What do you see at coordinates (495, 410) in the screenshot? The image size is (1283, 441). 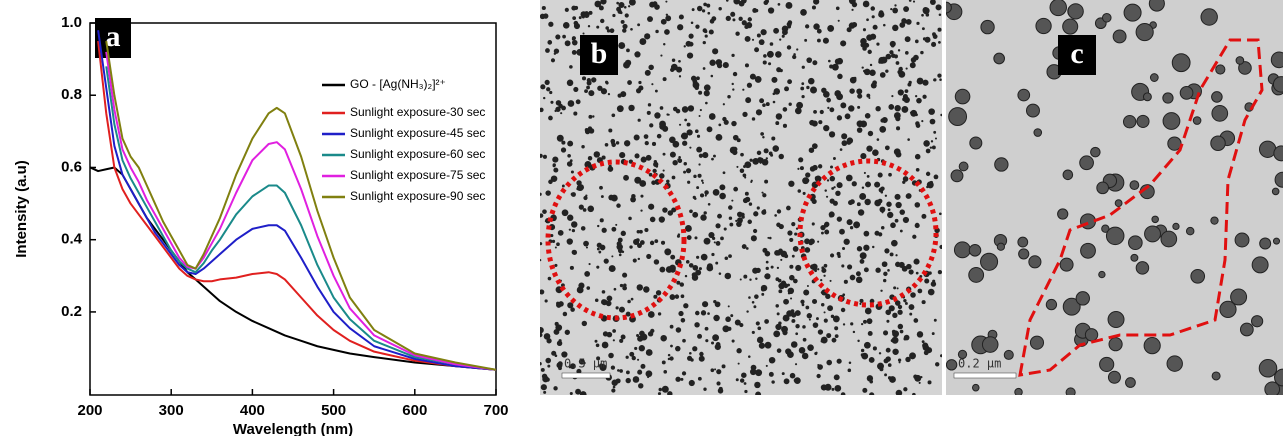 I see `x-tick-label: 700` at bounding box center [495, 410].